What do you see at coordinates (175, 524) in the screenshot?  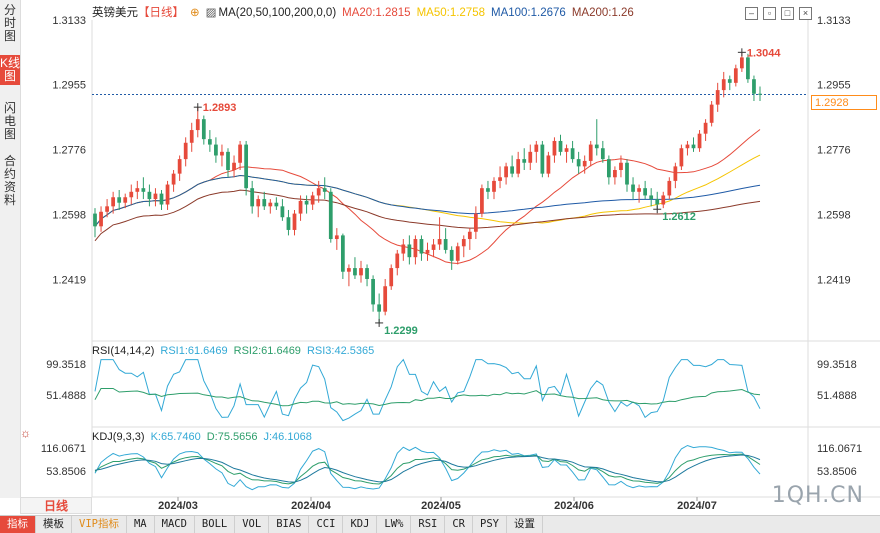 I see `bottom-tab-4: MACD` at bounding box center [175, 524].